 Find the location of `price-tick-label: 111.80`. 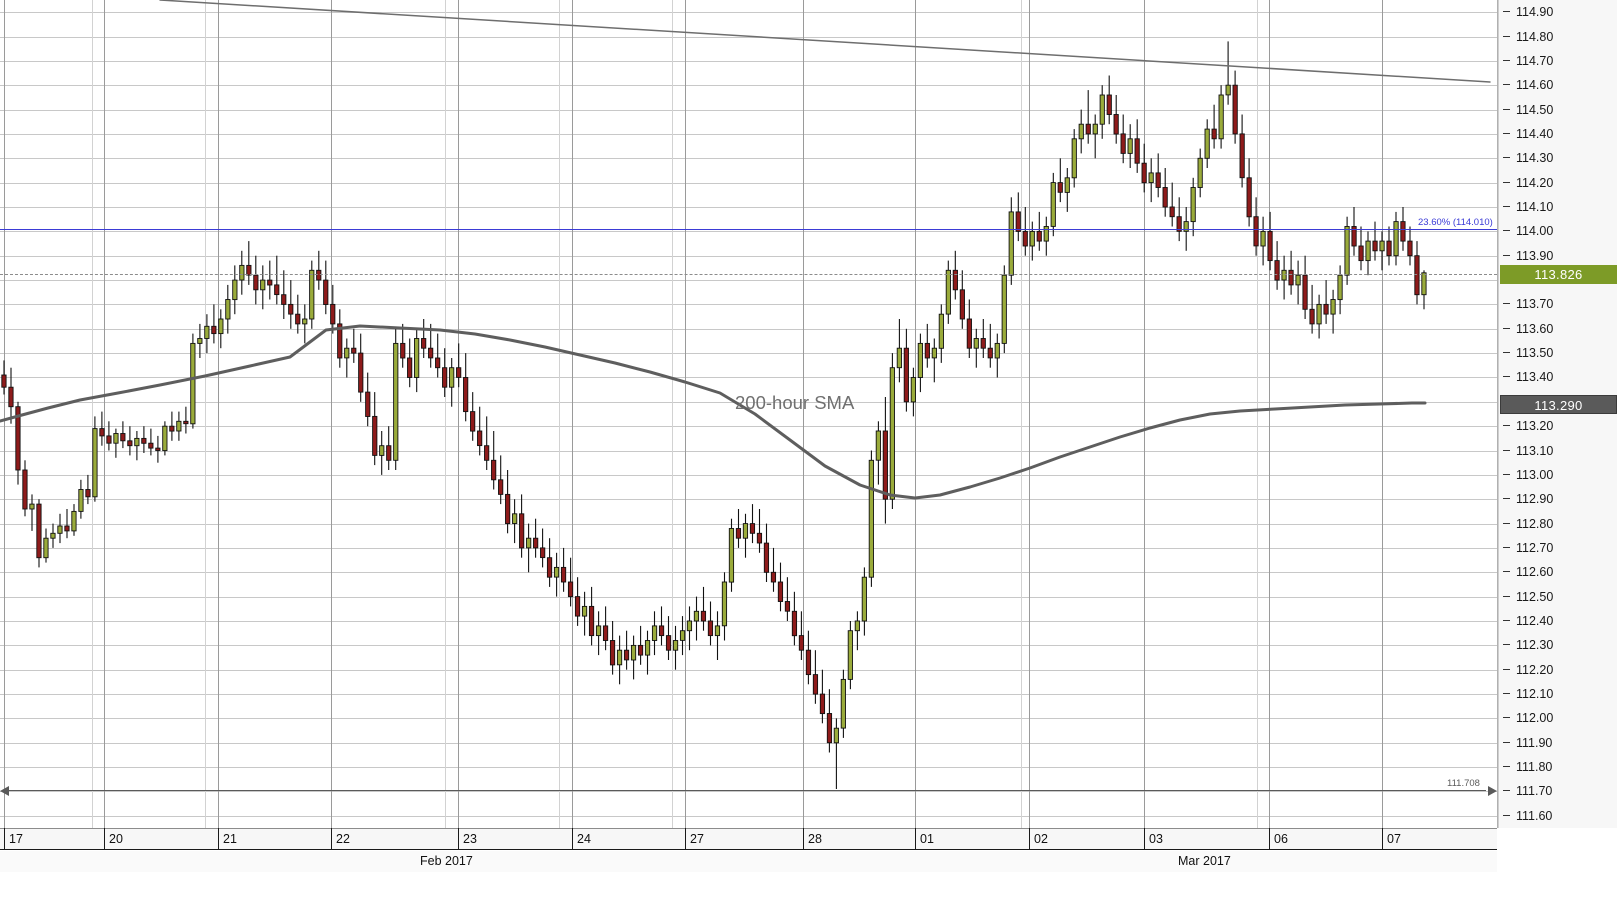

price-tick-label: 111.80 is located at coordinates (1534, 767).